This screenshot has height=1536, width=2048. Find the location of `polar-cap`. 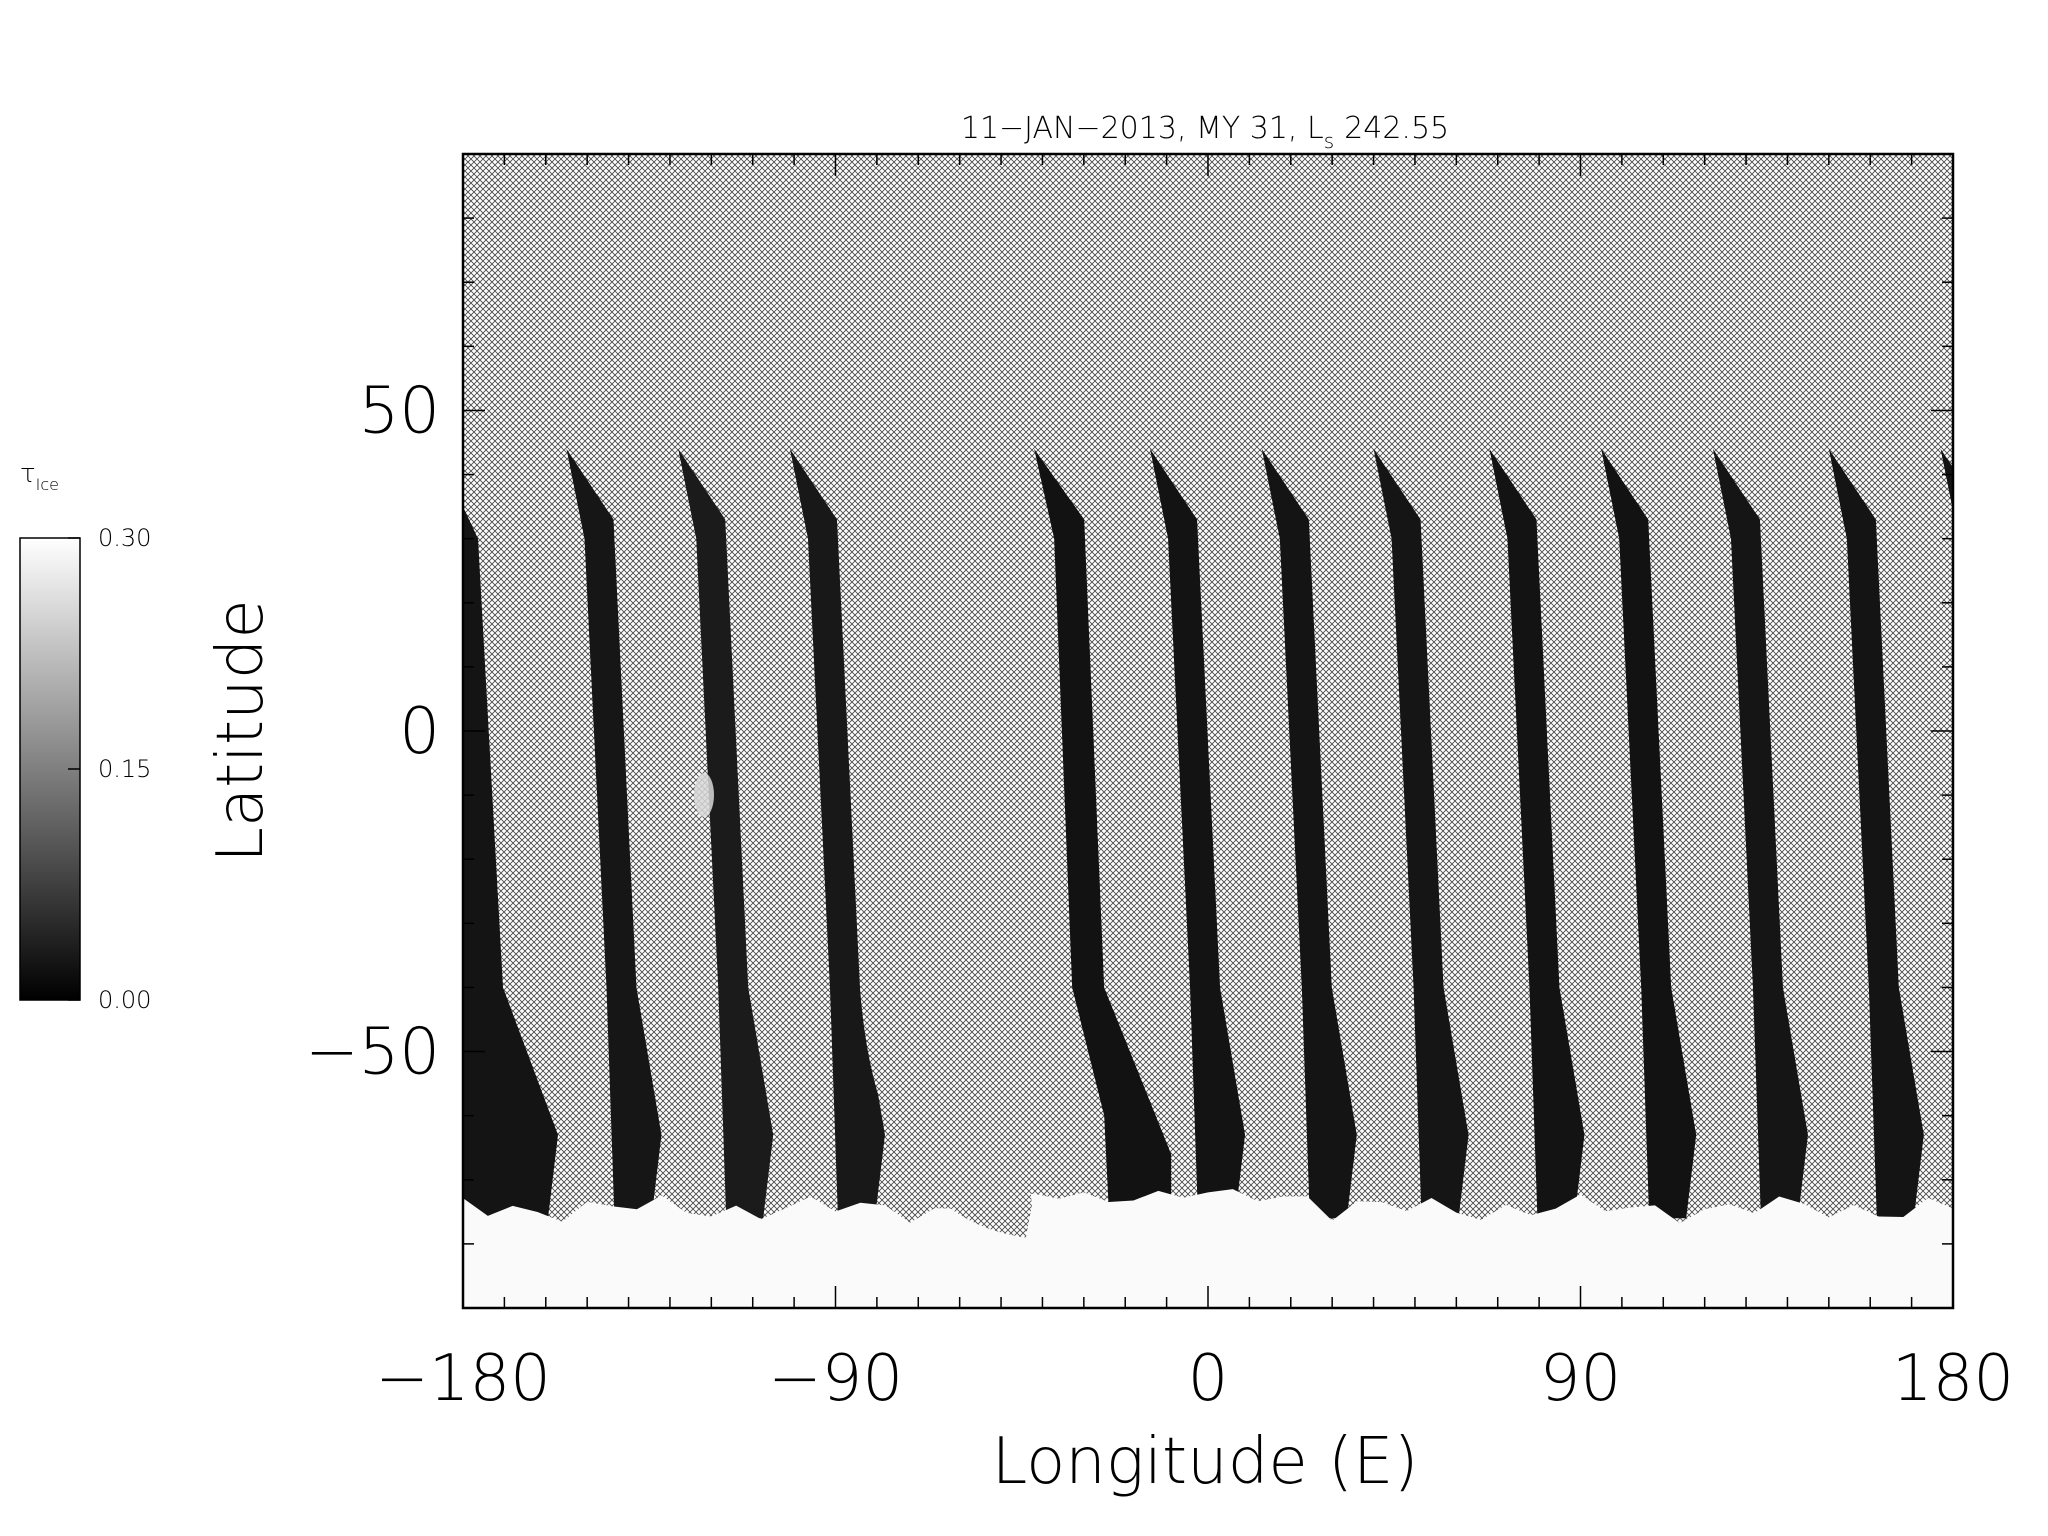

polar-cap is located at coordinates (1208, 1248).